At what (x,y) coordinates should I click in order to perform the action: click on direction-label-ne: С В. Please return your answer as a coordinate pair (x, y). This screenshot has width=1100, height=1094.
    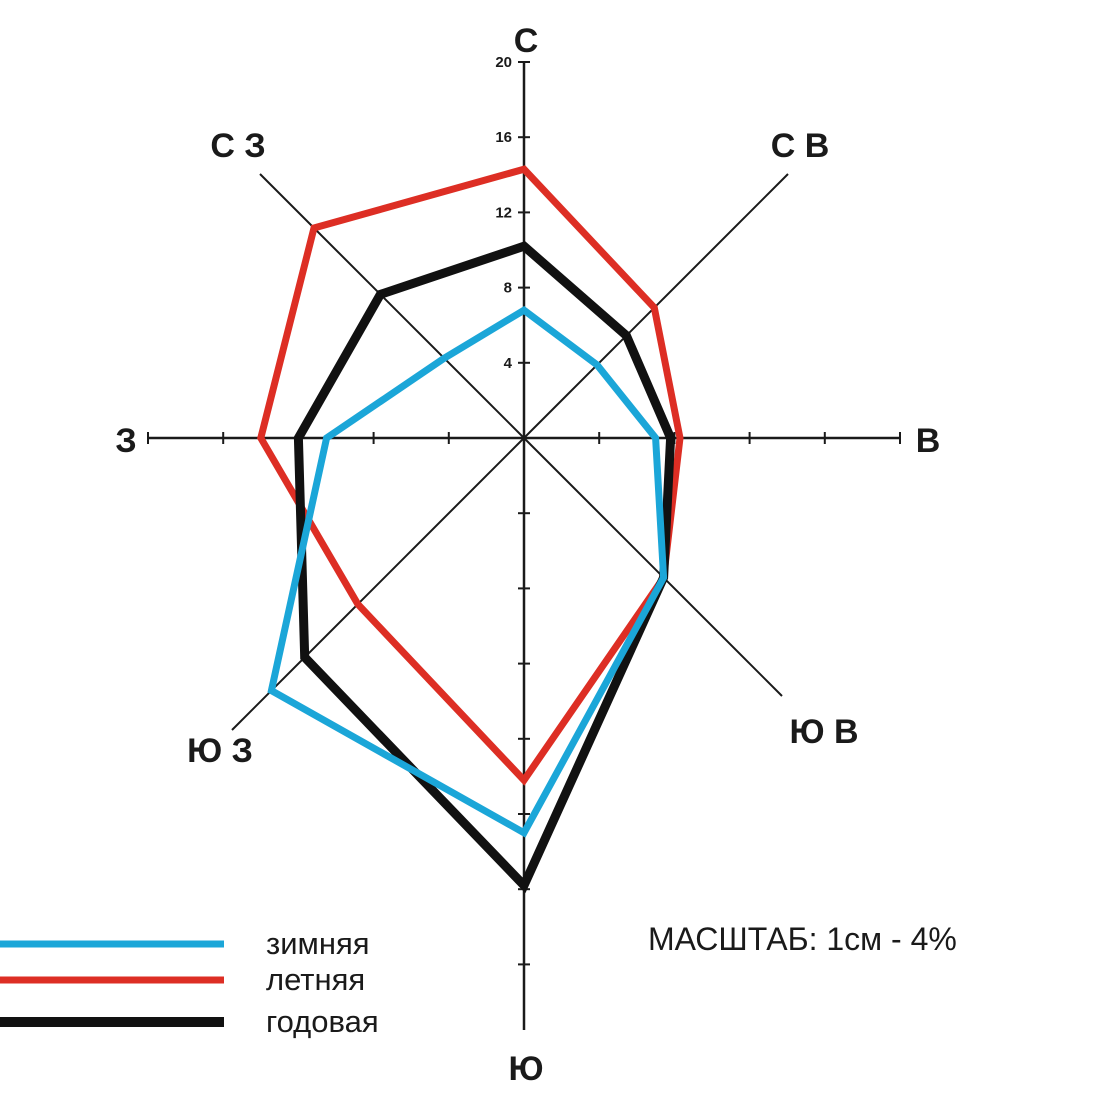
    Looking at the image, I should click on (800, 146).